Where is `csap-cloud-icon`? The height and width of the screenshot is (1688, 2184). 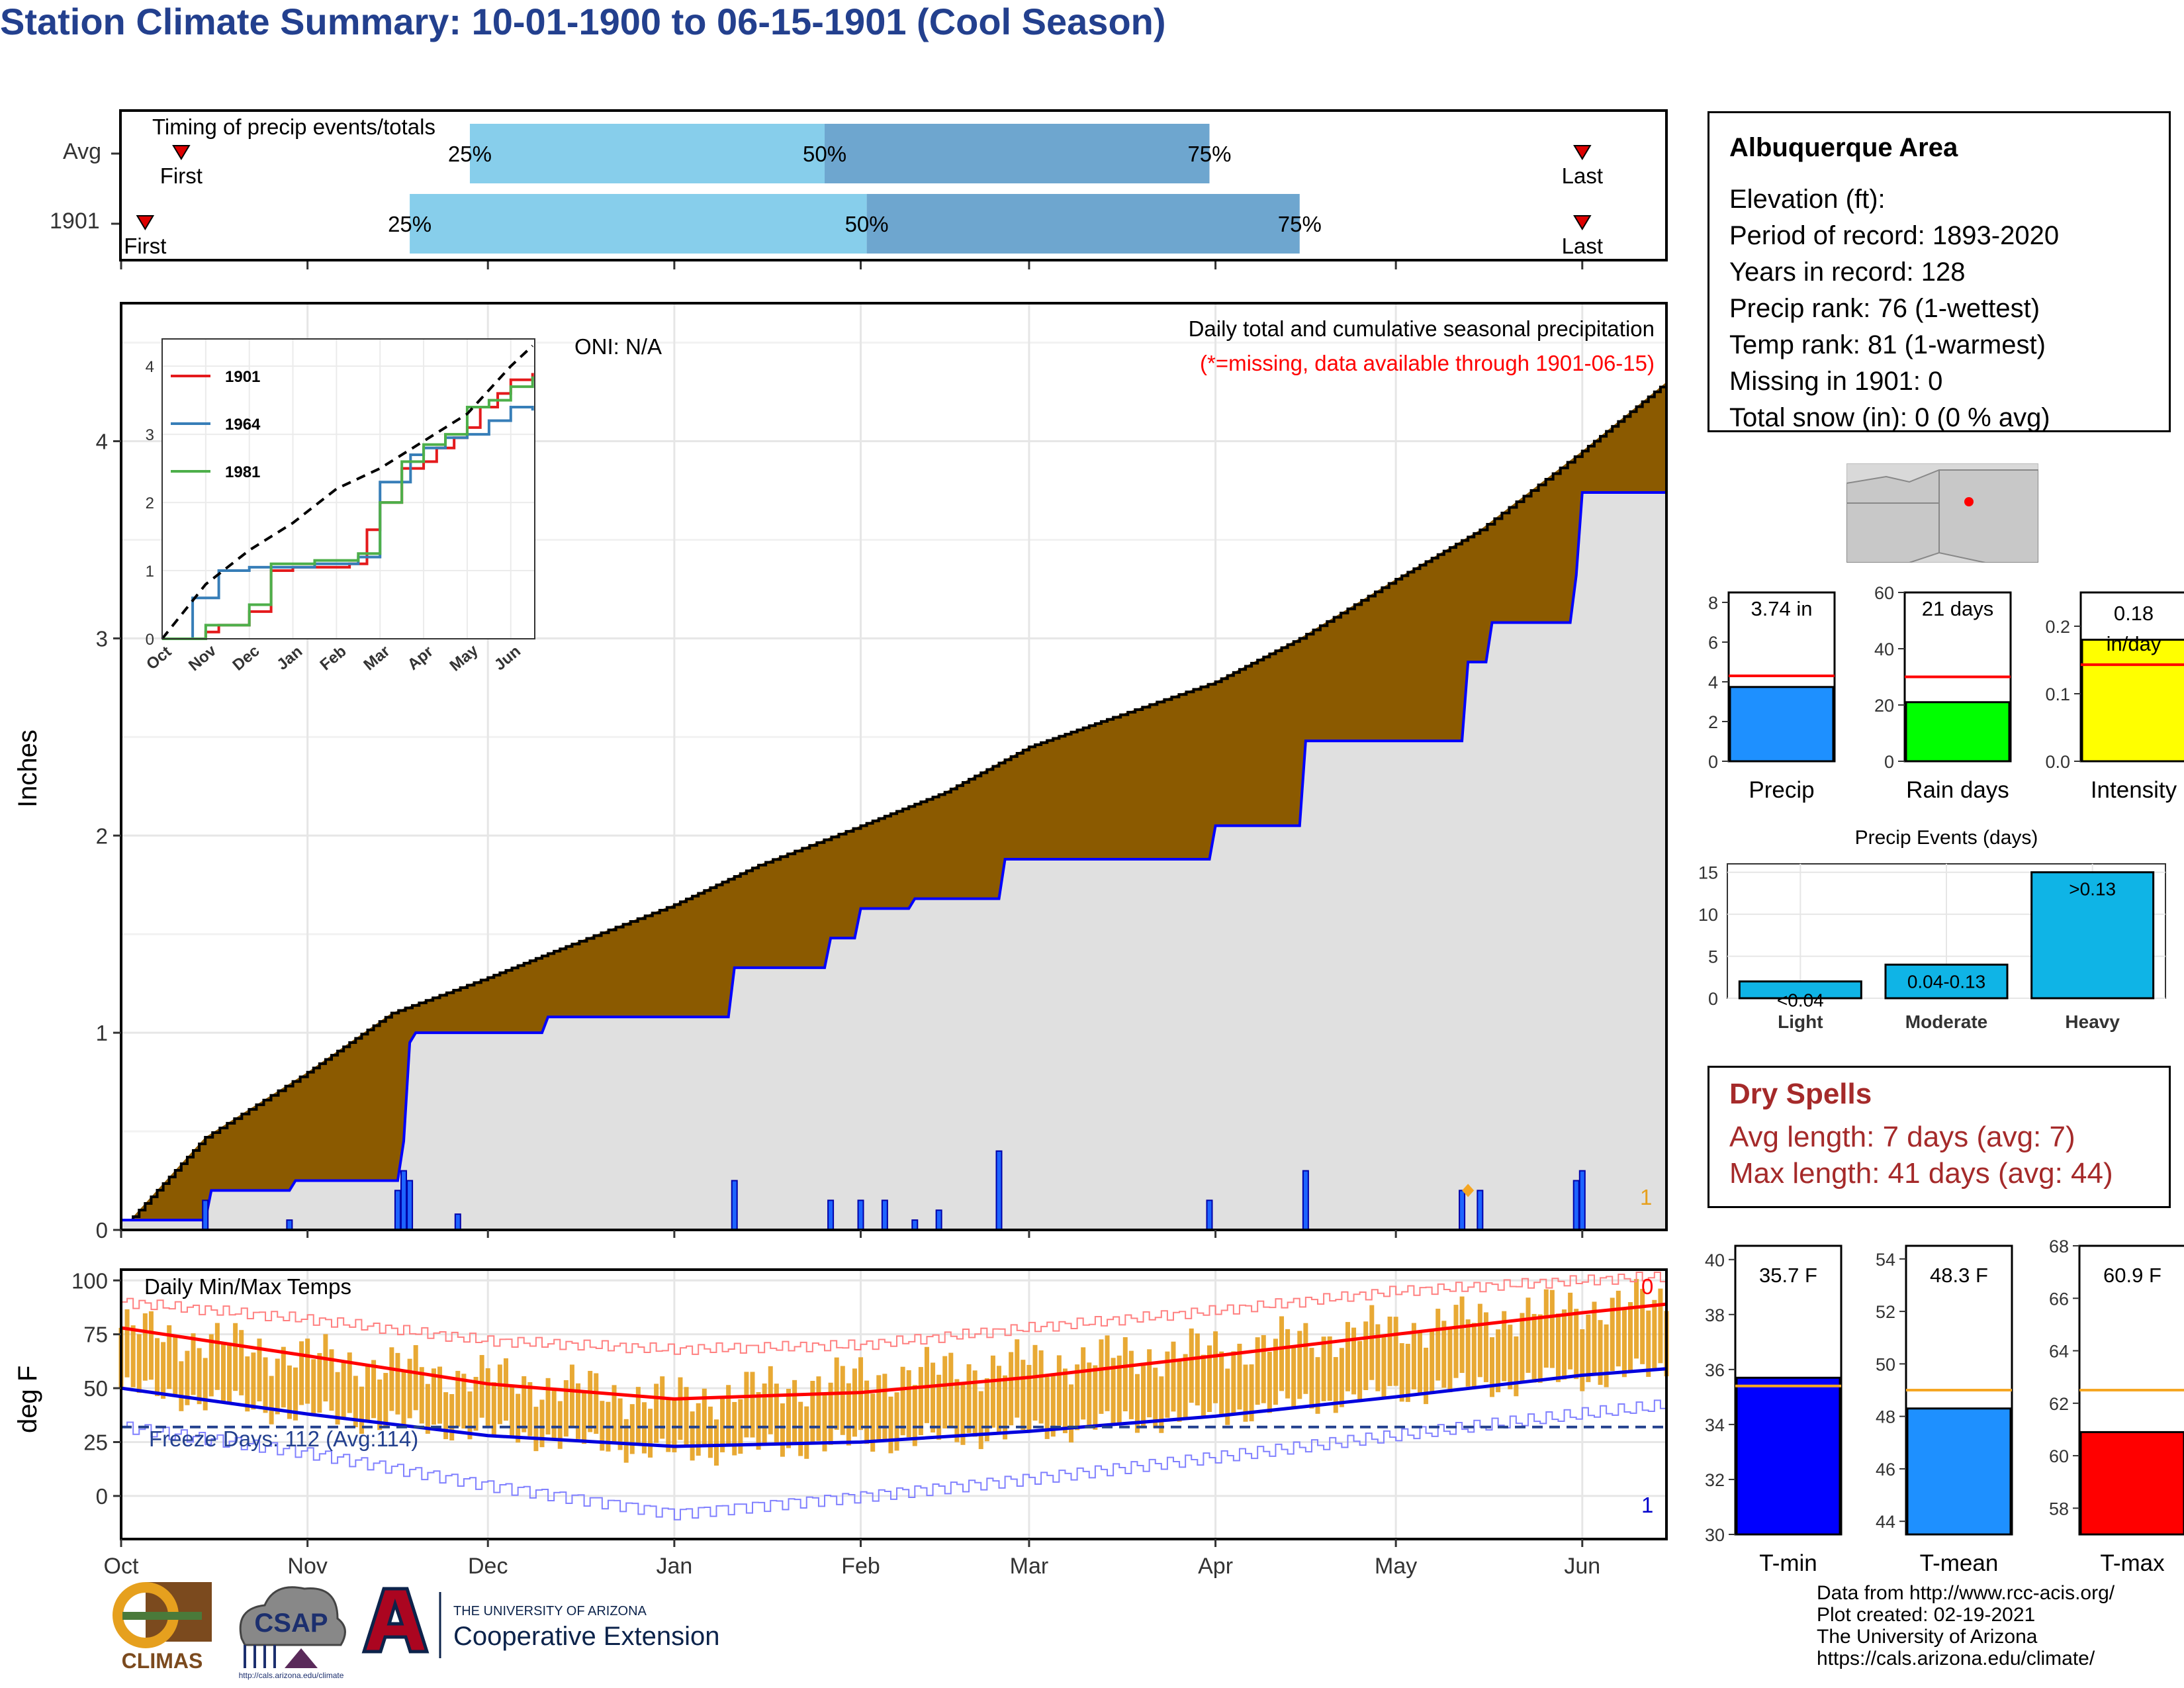 csap-cloud-icon is located at coordinates (292, 1616).